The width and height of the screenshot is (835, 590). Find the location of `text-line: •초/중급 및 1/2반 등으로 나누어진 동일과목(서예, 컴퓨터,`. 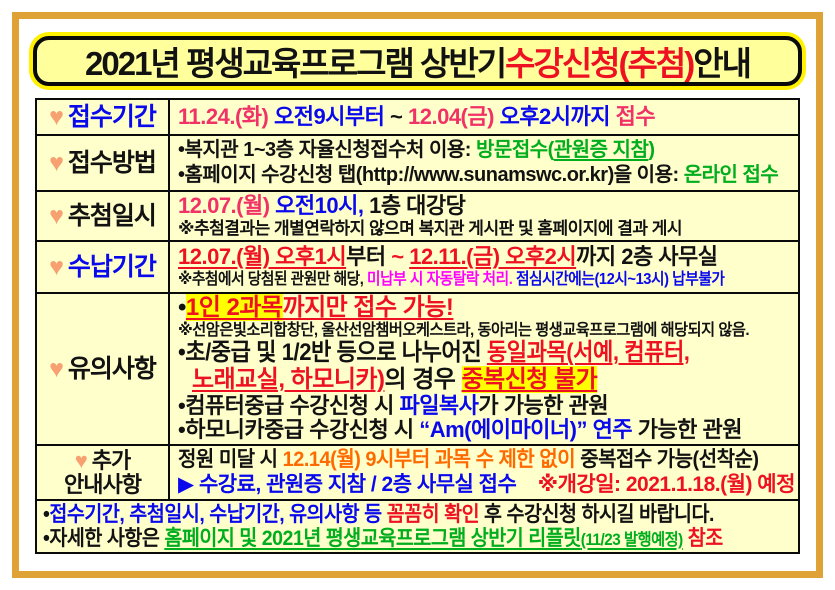

text-line: •초/중급 및 1/2반 등으로 나누어진 동일과목(서예, 컴퓨터, is located at coordinates (461, 352).